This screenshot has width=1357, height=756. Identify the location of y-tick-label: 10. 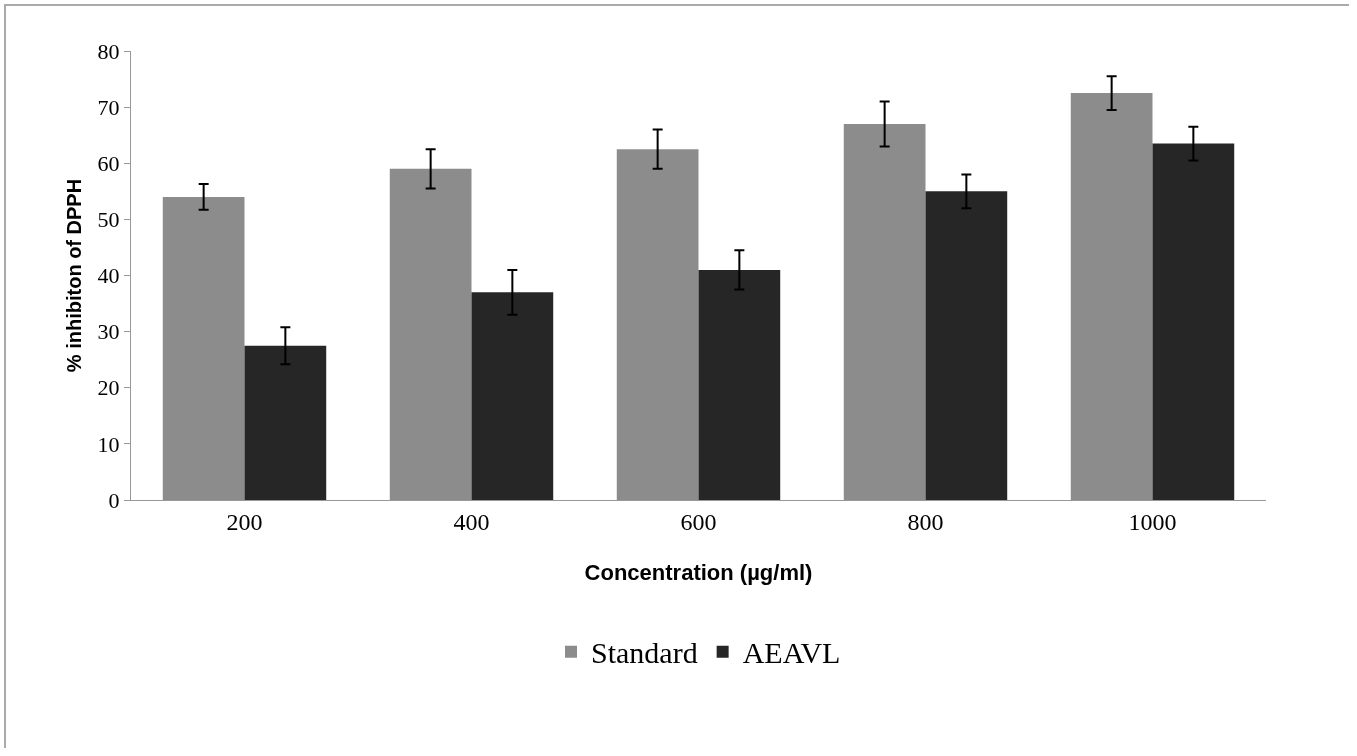
(108, 444).